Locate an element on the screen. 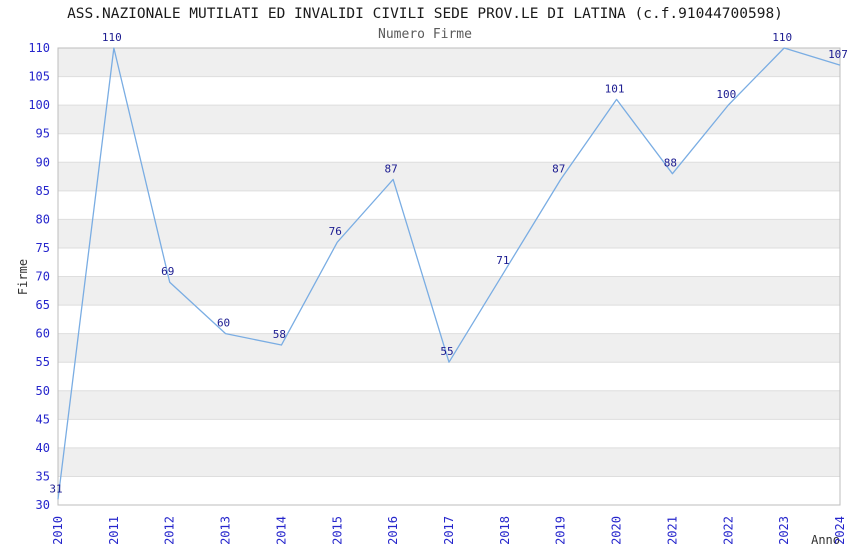 The height and width of the screenshot is (550, 850). y-tick-label: 50 is located at coordinates (43, 391).